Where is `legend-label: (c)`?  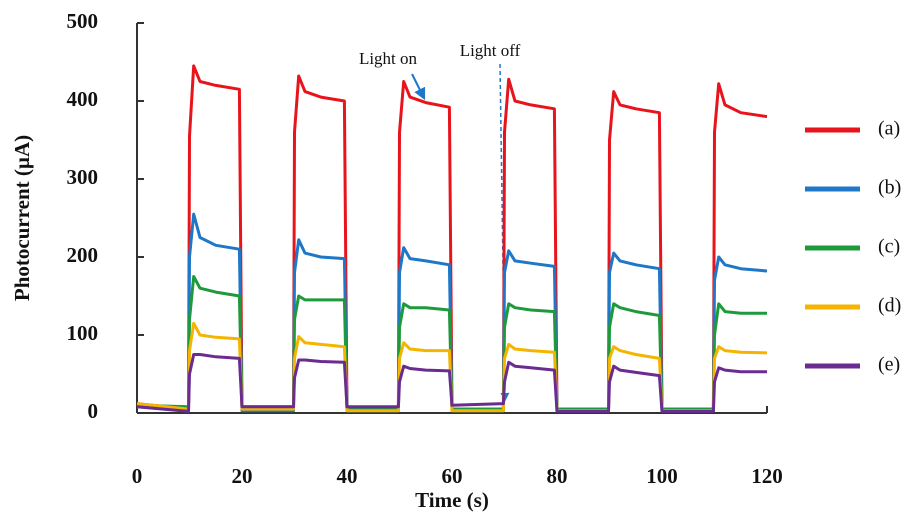 legend-label: (c) is located at coordinates (889, 247).